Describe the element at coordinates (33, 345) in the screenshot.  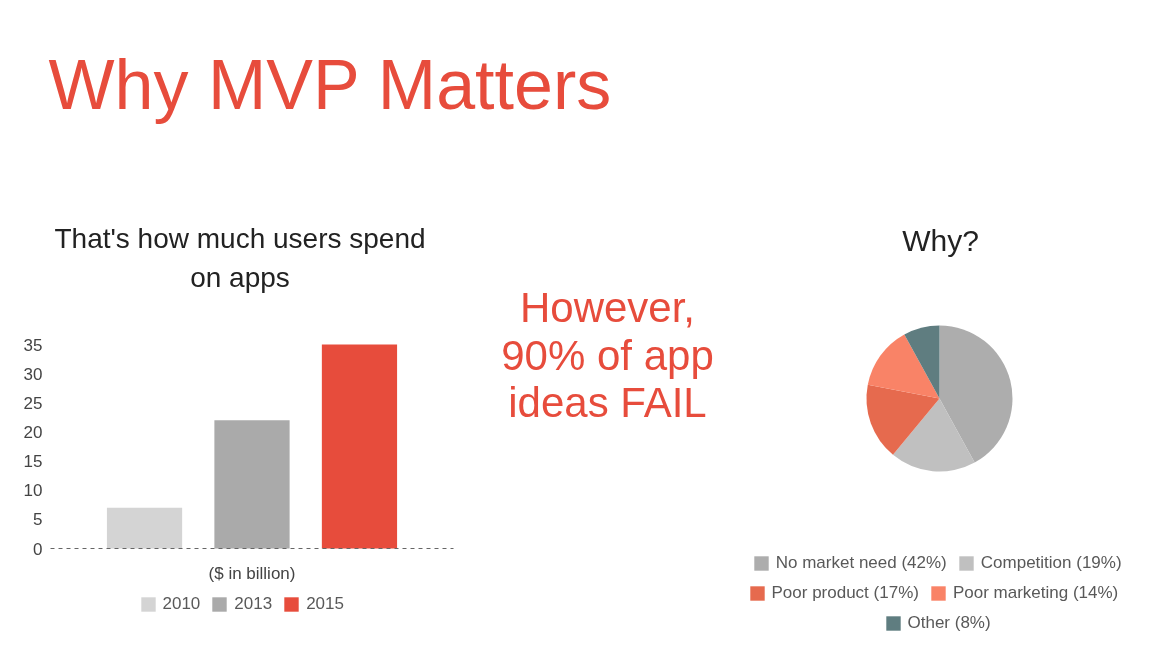
I see `y-tick-label: 35` at that location.